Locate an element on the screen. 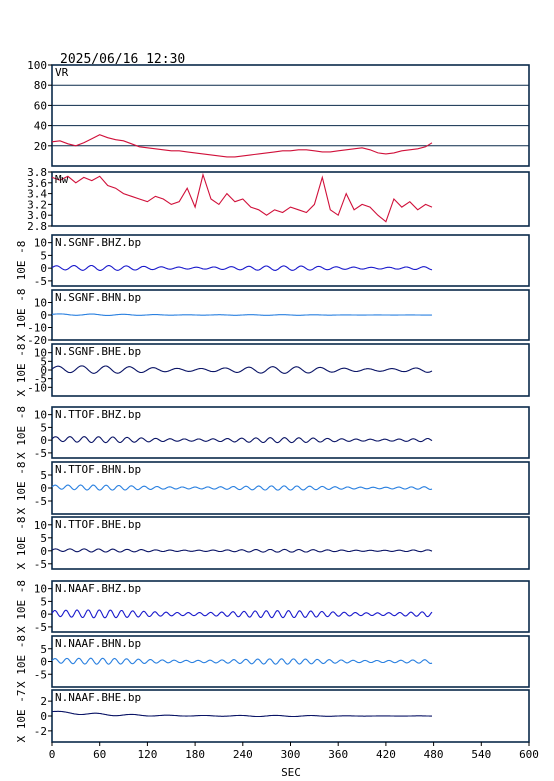  x-tick-label: 540 is located at coordinates (481, 754).